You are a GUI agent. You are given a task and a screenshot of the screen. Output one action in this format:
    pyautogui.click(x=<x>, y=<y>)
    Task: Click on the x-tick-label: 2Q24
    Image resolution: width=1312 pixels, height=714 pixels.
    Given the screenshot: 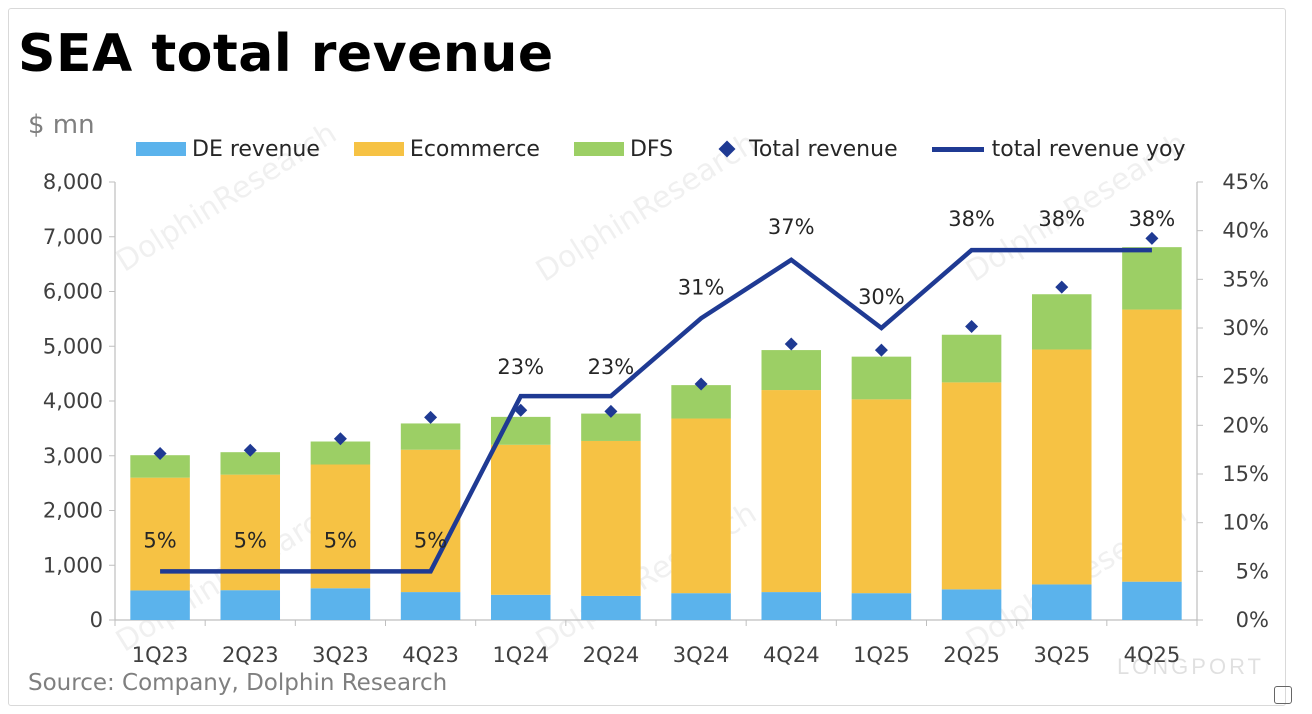 What is the action you would take?
    pyautogui.click(x=611, y=655)
    